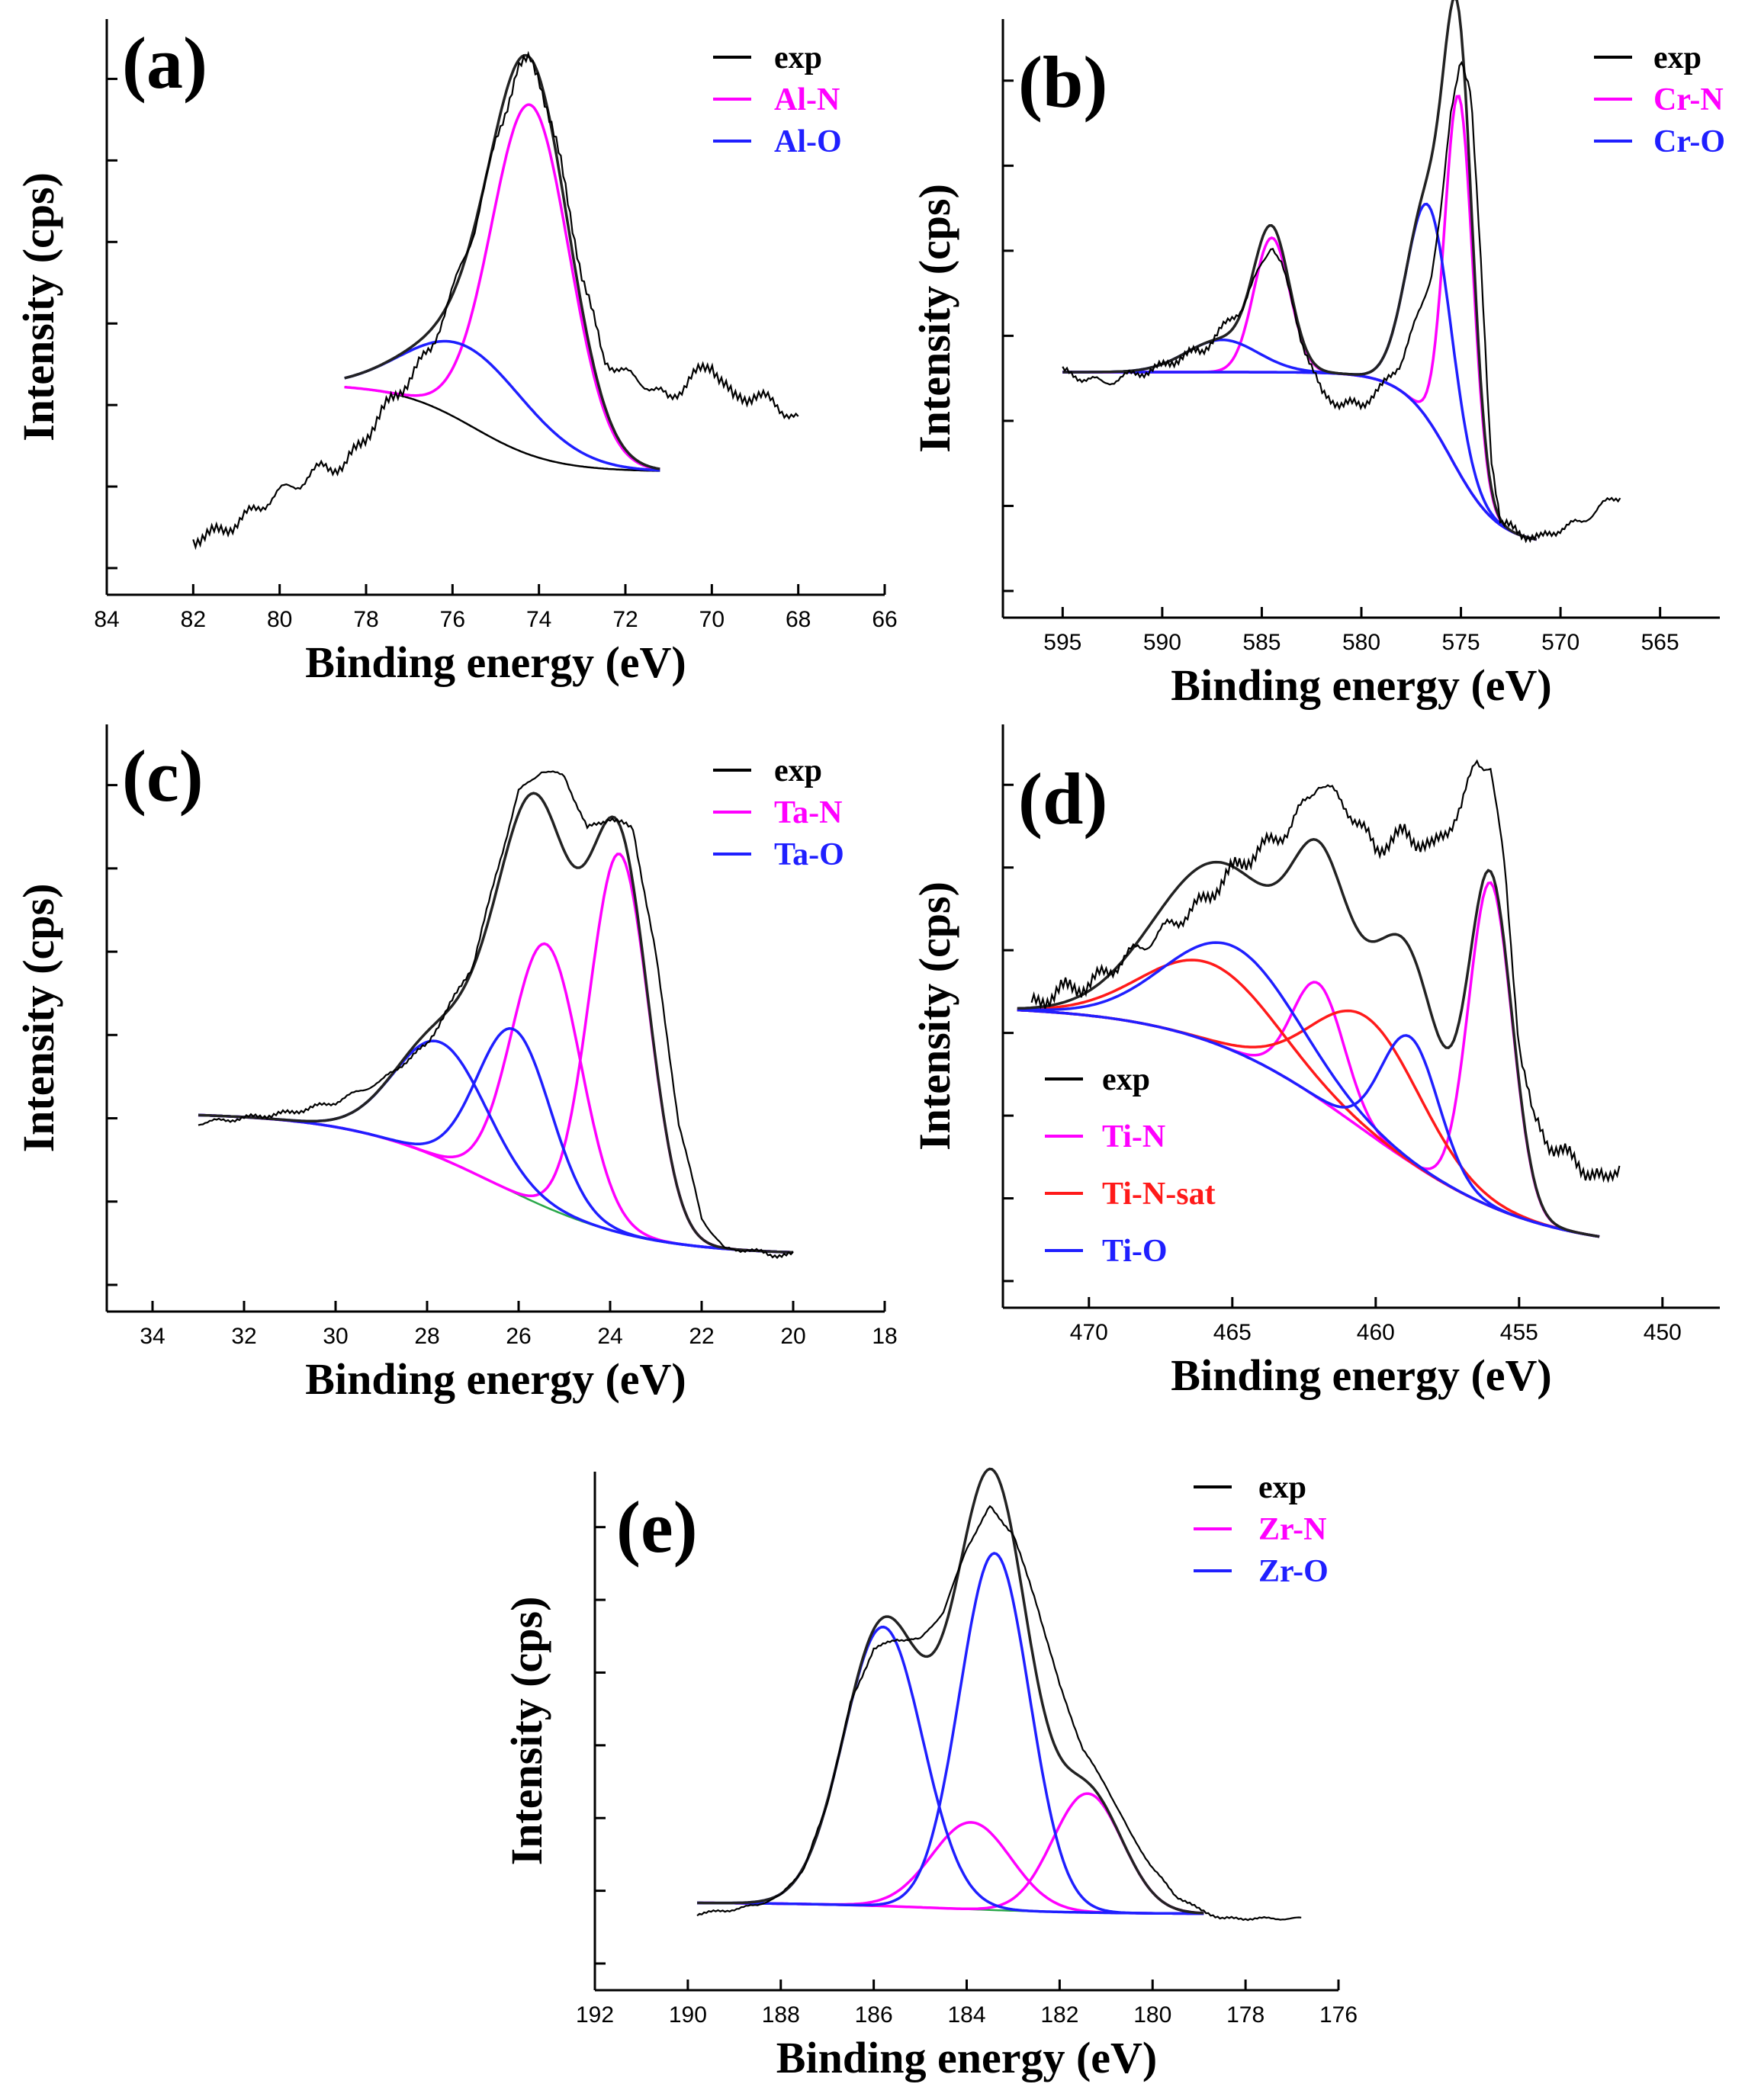 The width and height of the screenshot is (1761, 2100). I want to click on x-tick-label: 184, so click(966, 2015).